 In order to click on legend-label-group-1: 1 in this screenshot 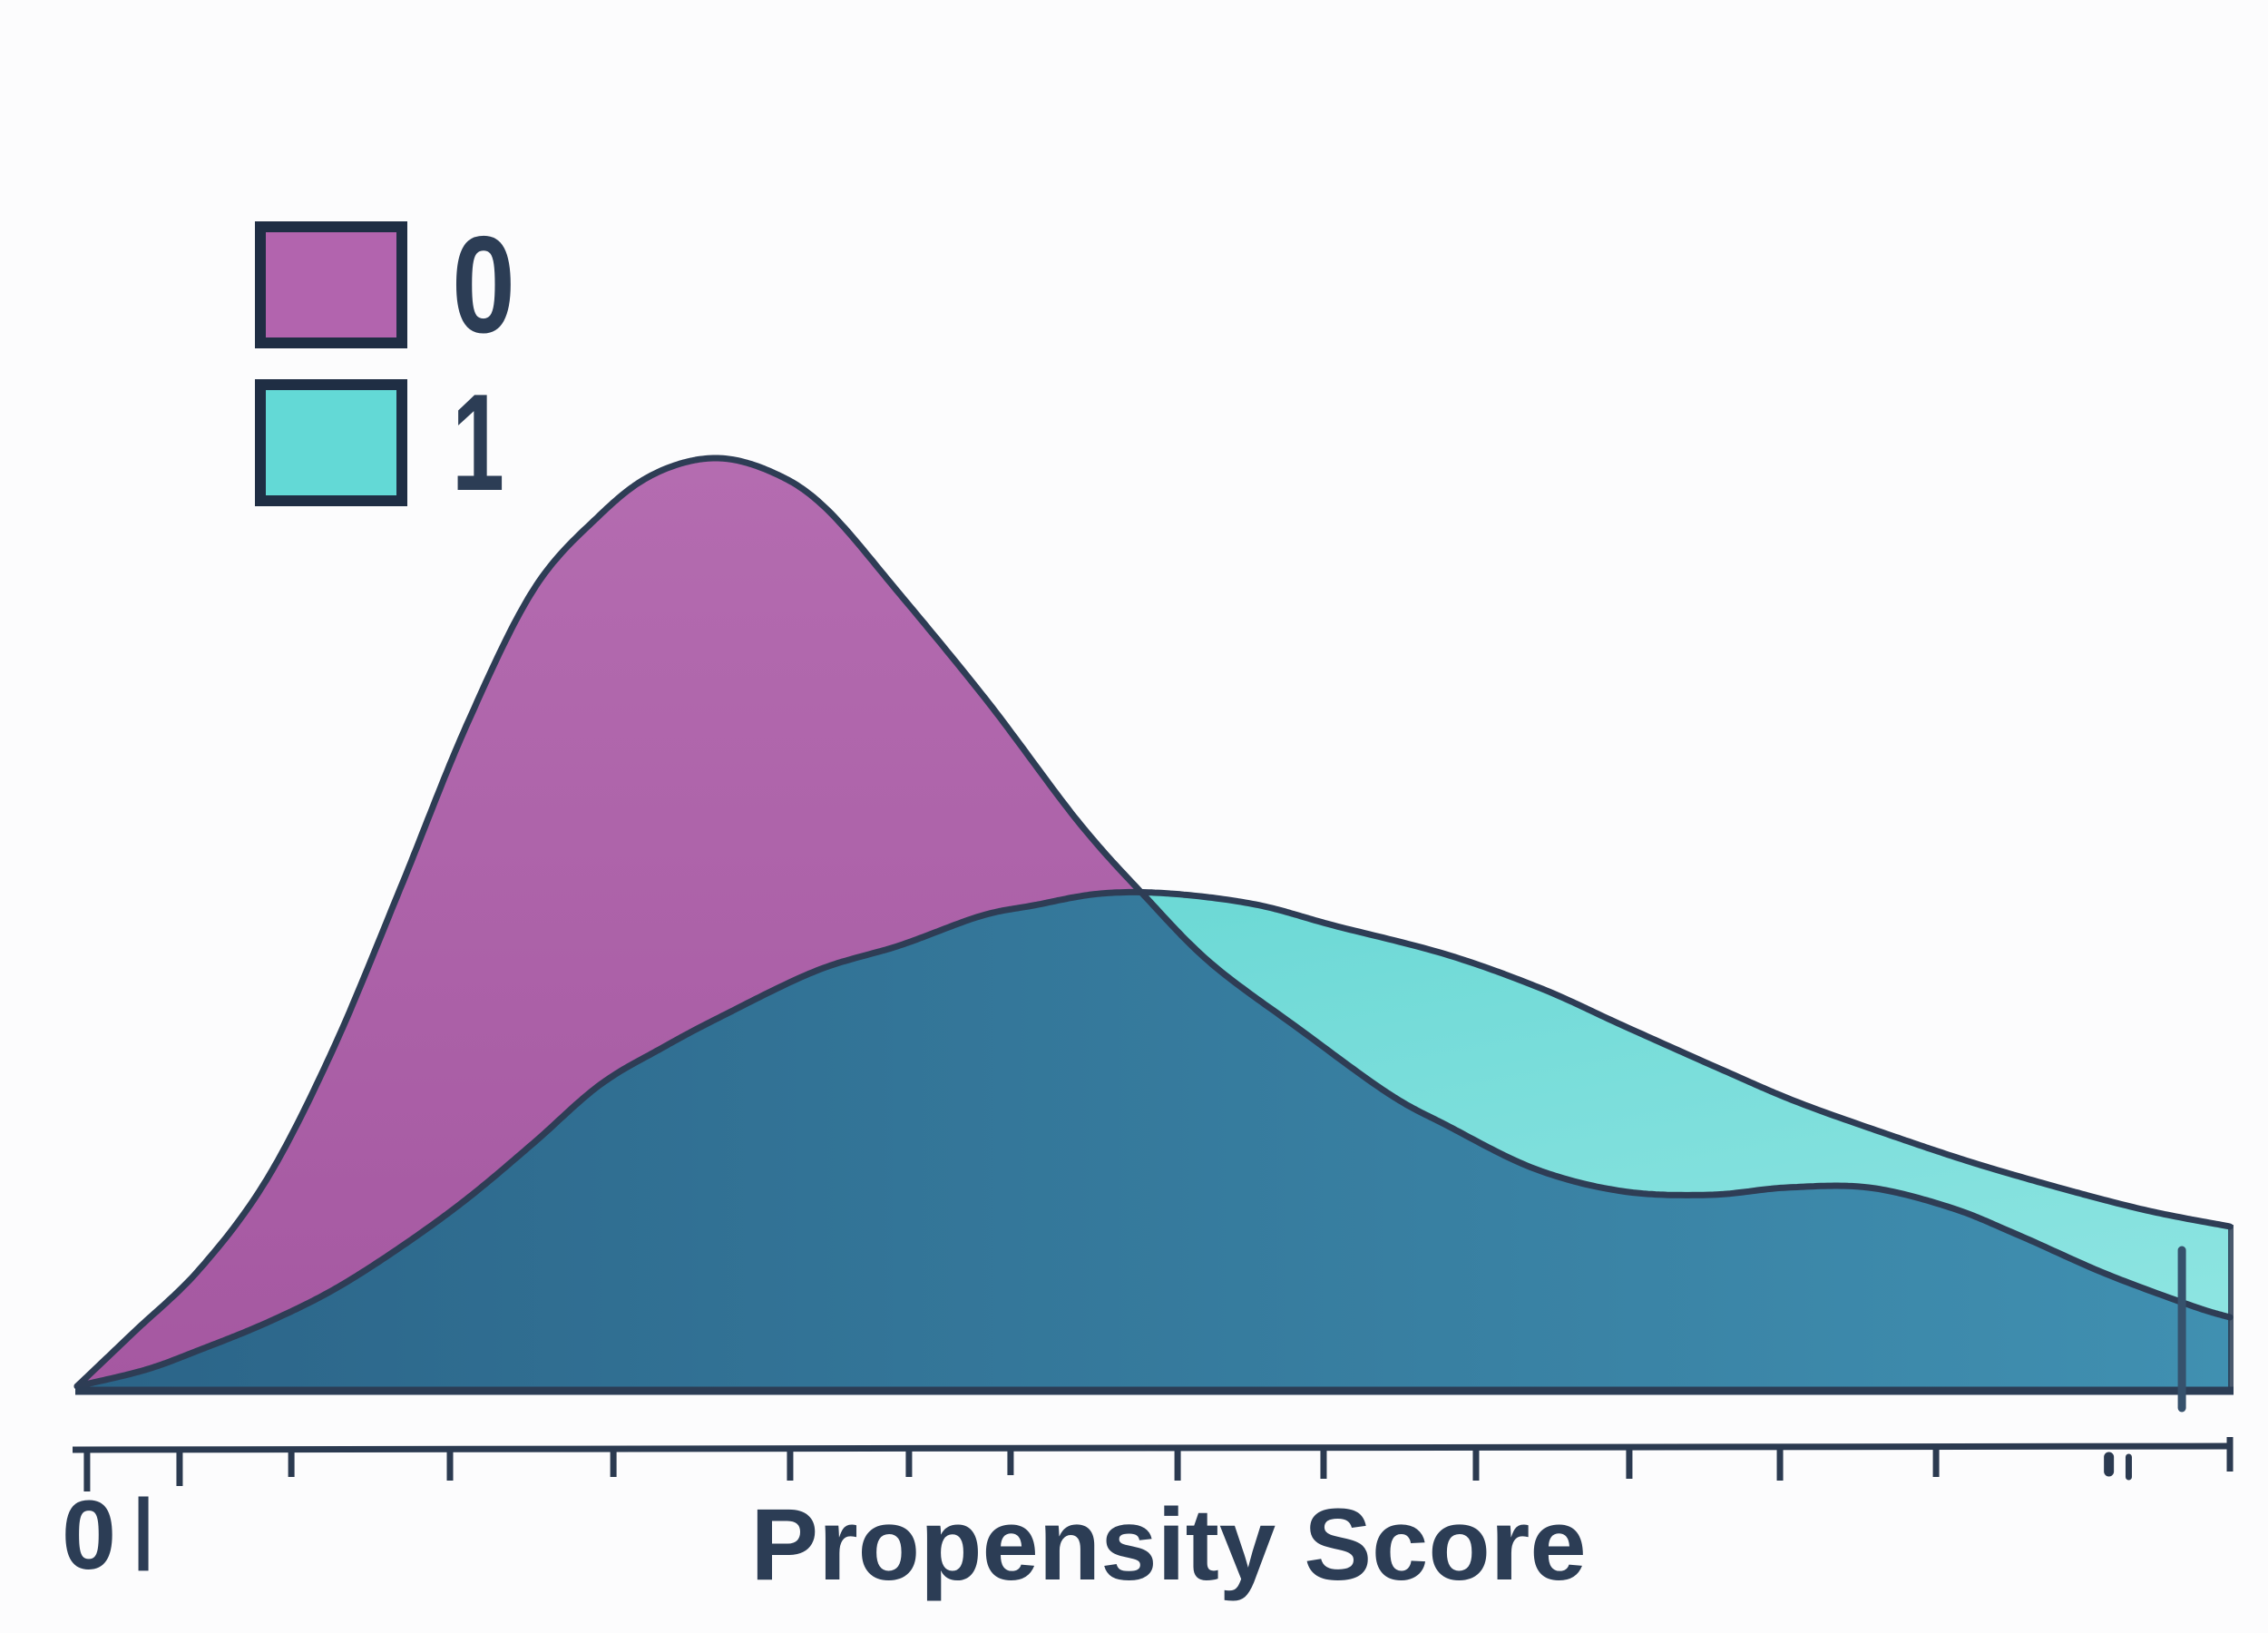, I will do `click(478, 443)`.